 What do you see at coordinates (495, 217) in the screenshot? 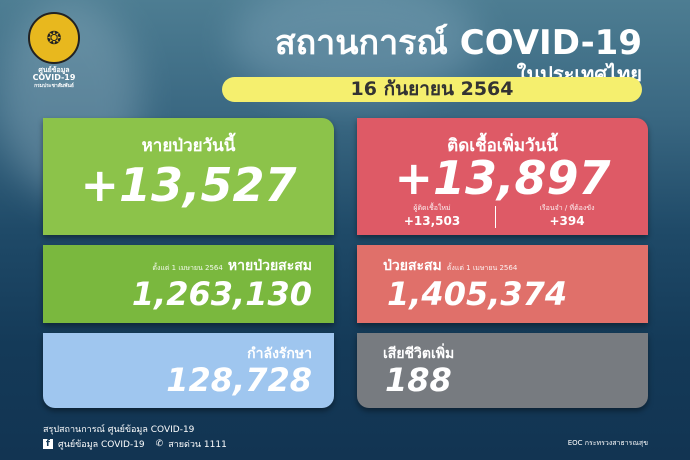
I see `divider` at bounding box center [495, 217].